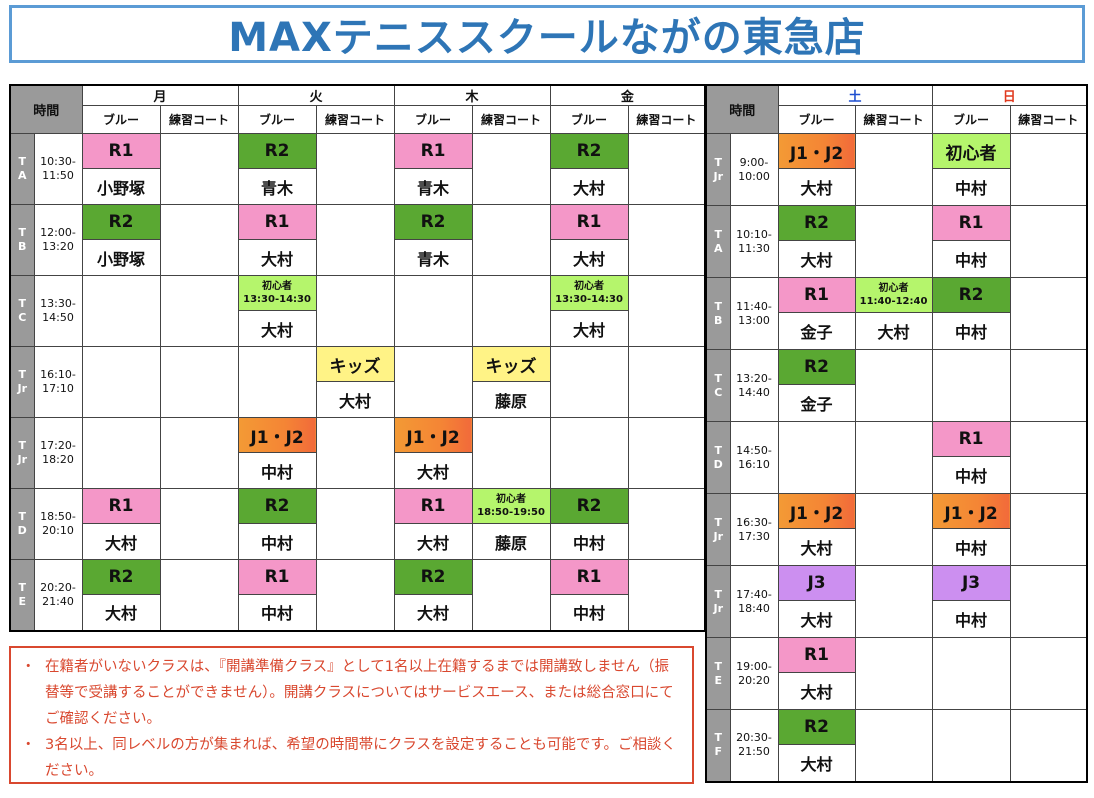  Describe the element at coordinates (316, 95) in the screenshot. I see `day-header-tue: 火` at that location.